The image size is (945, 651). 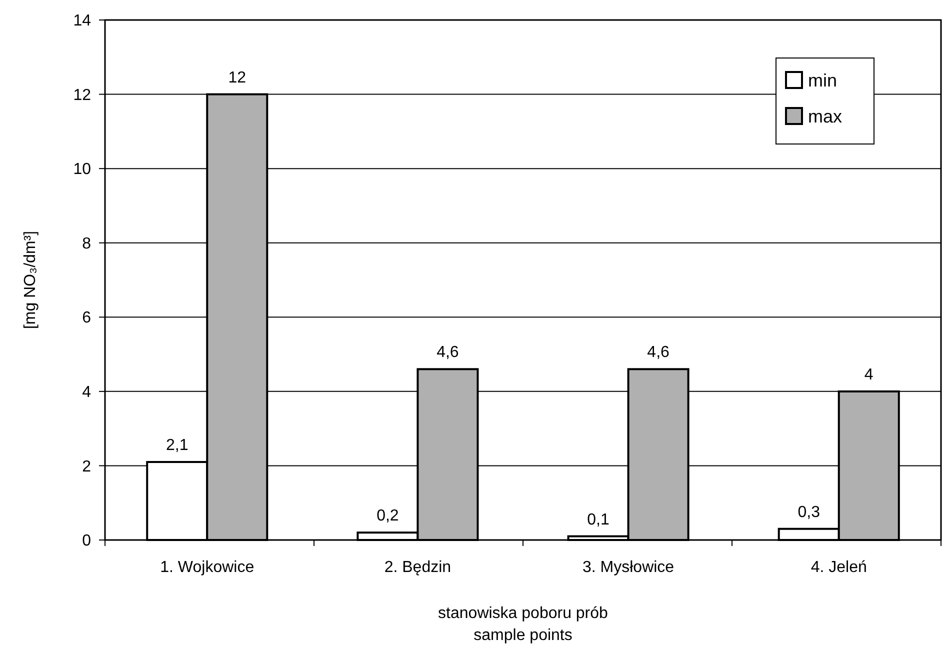 What do you see at coordinates (82, 95) in the screenshot?
I see `y-tick-label: 12` at bounding box center [82, 95].